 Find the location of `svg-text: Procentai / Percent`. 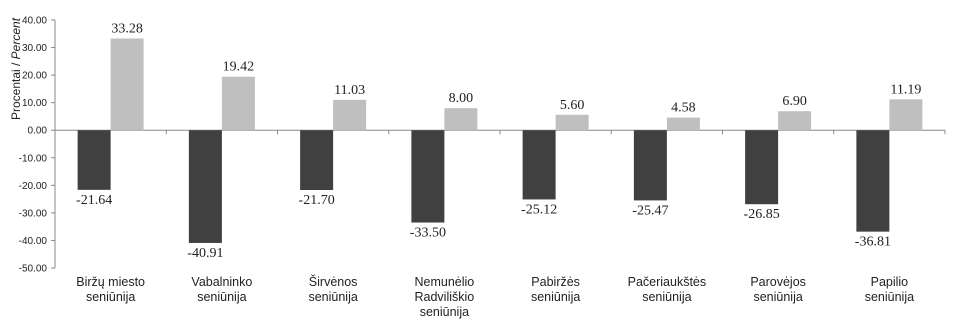

svg-text: Procentai / Percent is located at coordinates (16, 68).